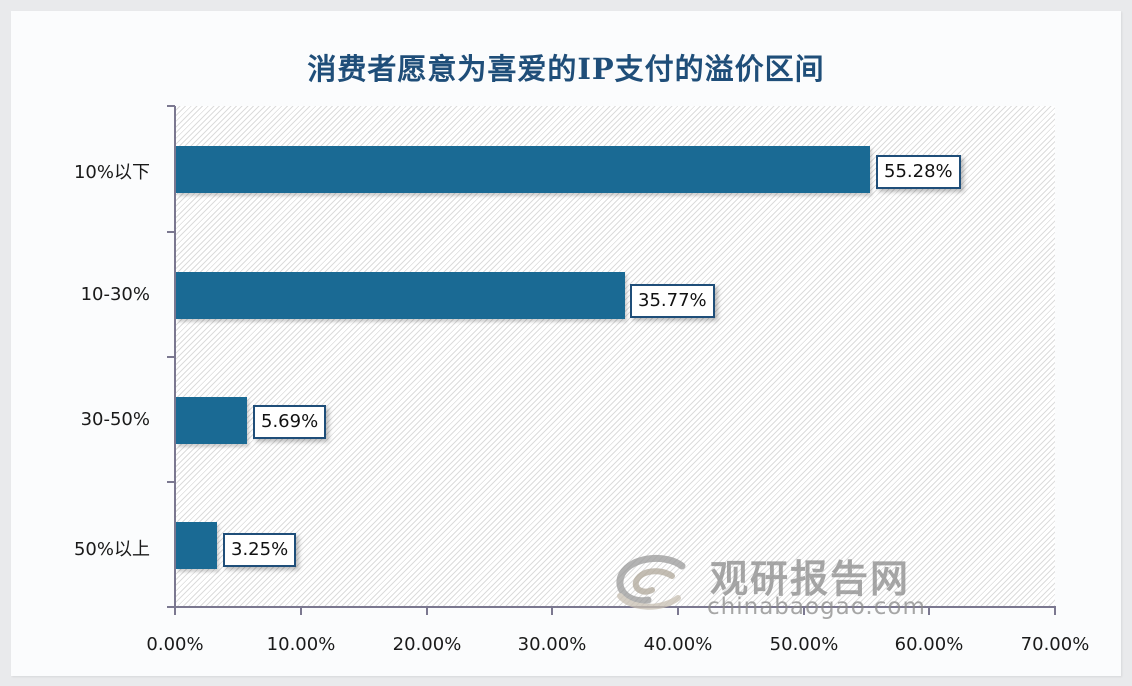  What do you see at coordinates (290, 422) in the screenshot?
I see `value-label: 5.69%` at bounding box center [290, 422].